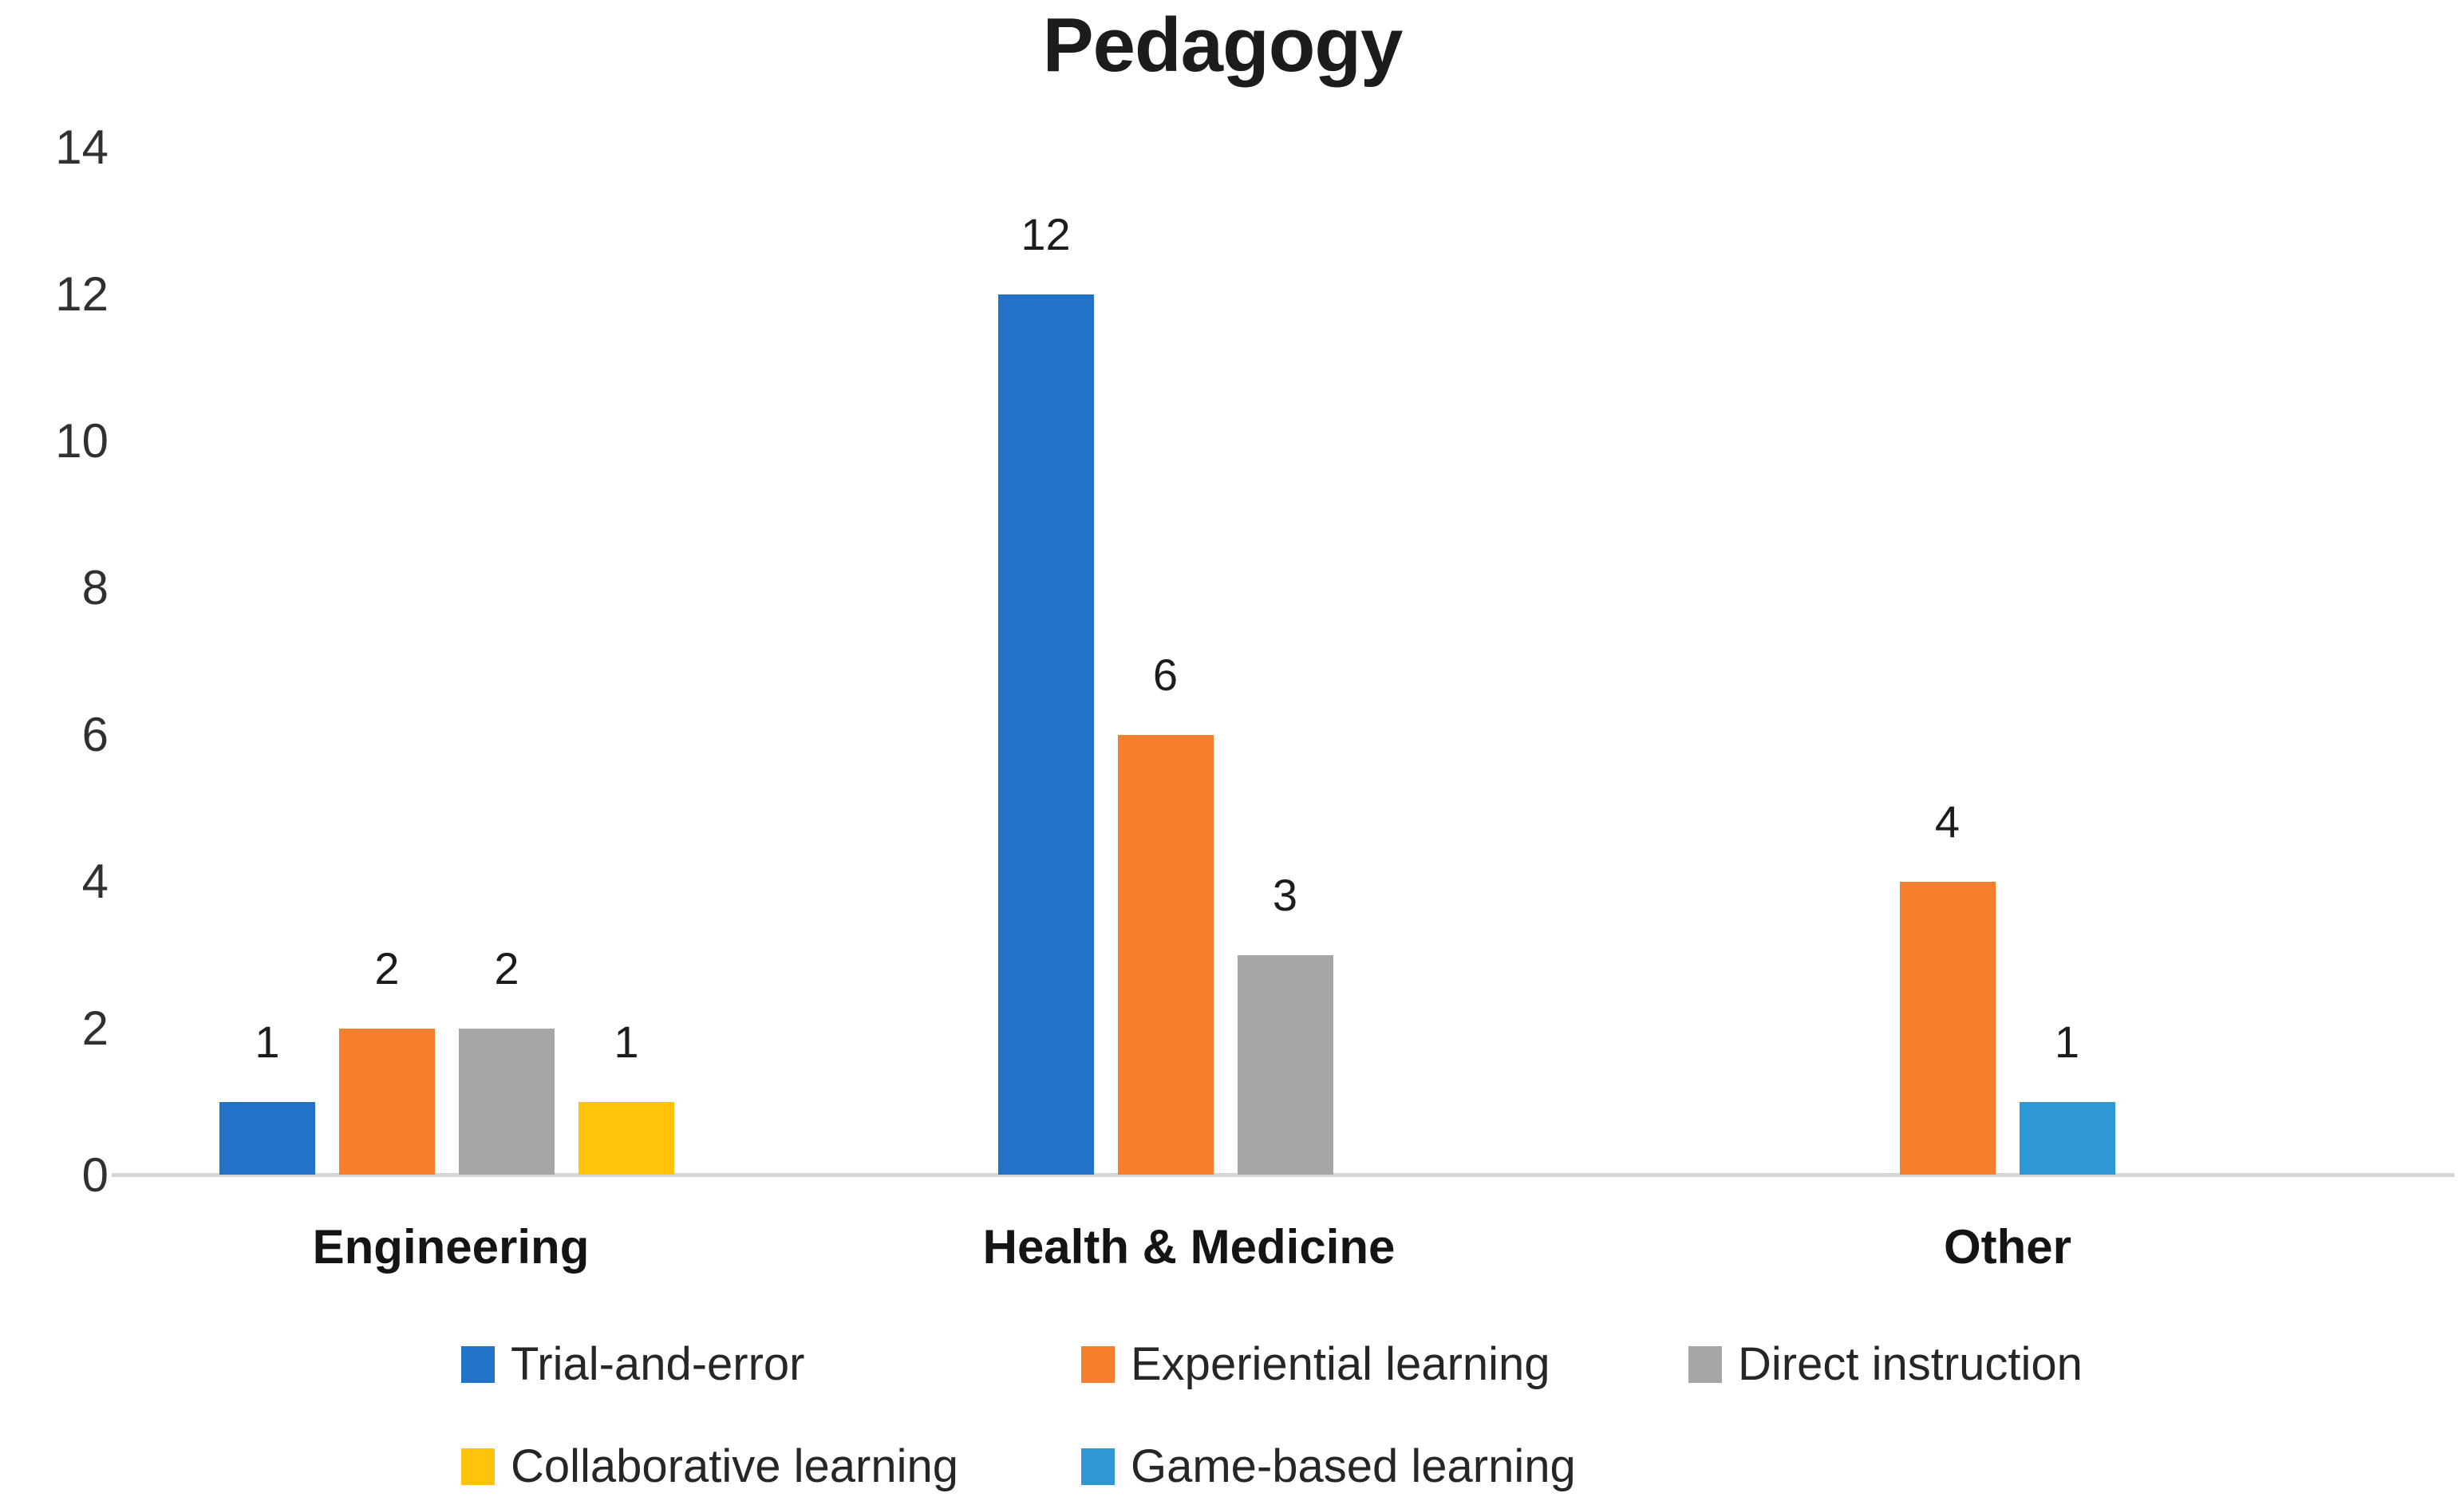  What do you see at coordinates (95, 587) in the screenshot?
I see `y-axis-tick-label-8: 8` at bounding box center [95, 587].